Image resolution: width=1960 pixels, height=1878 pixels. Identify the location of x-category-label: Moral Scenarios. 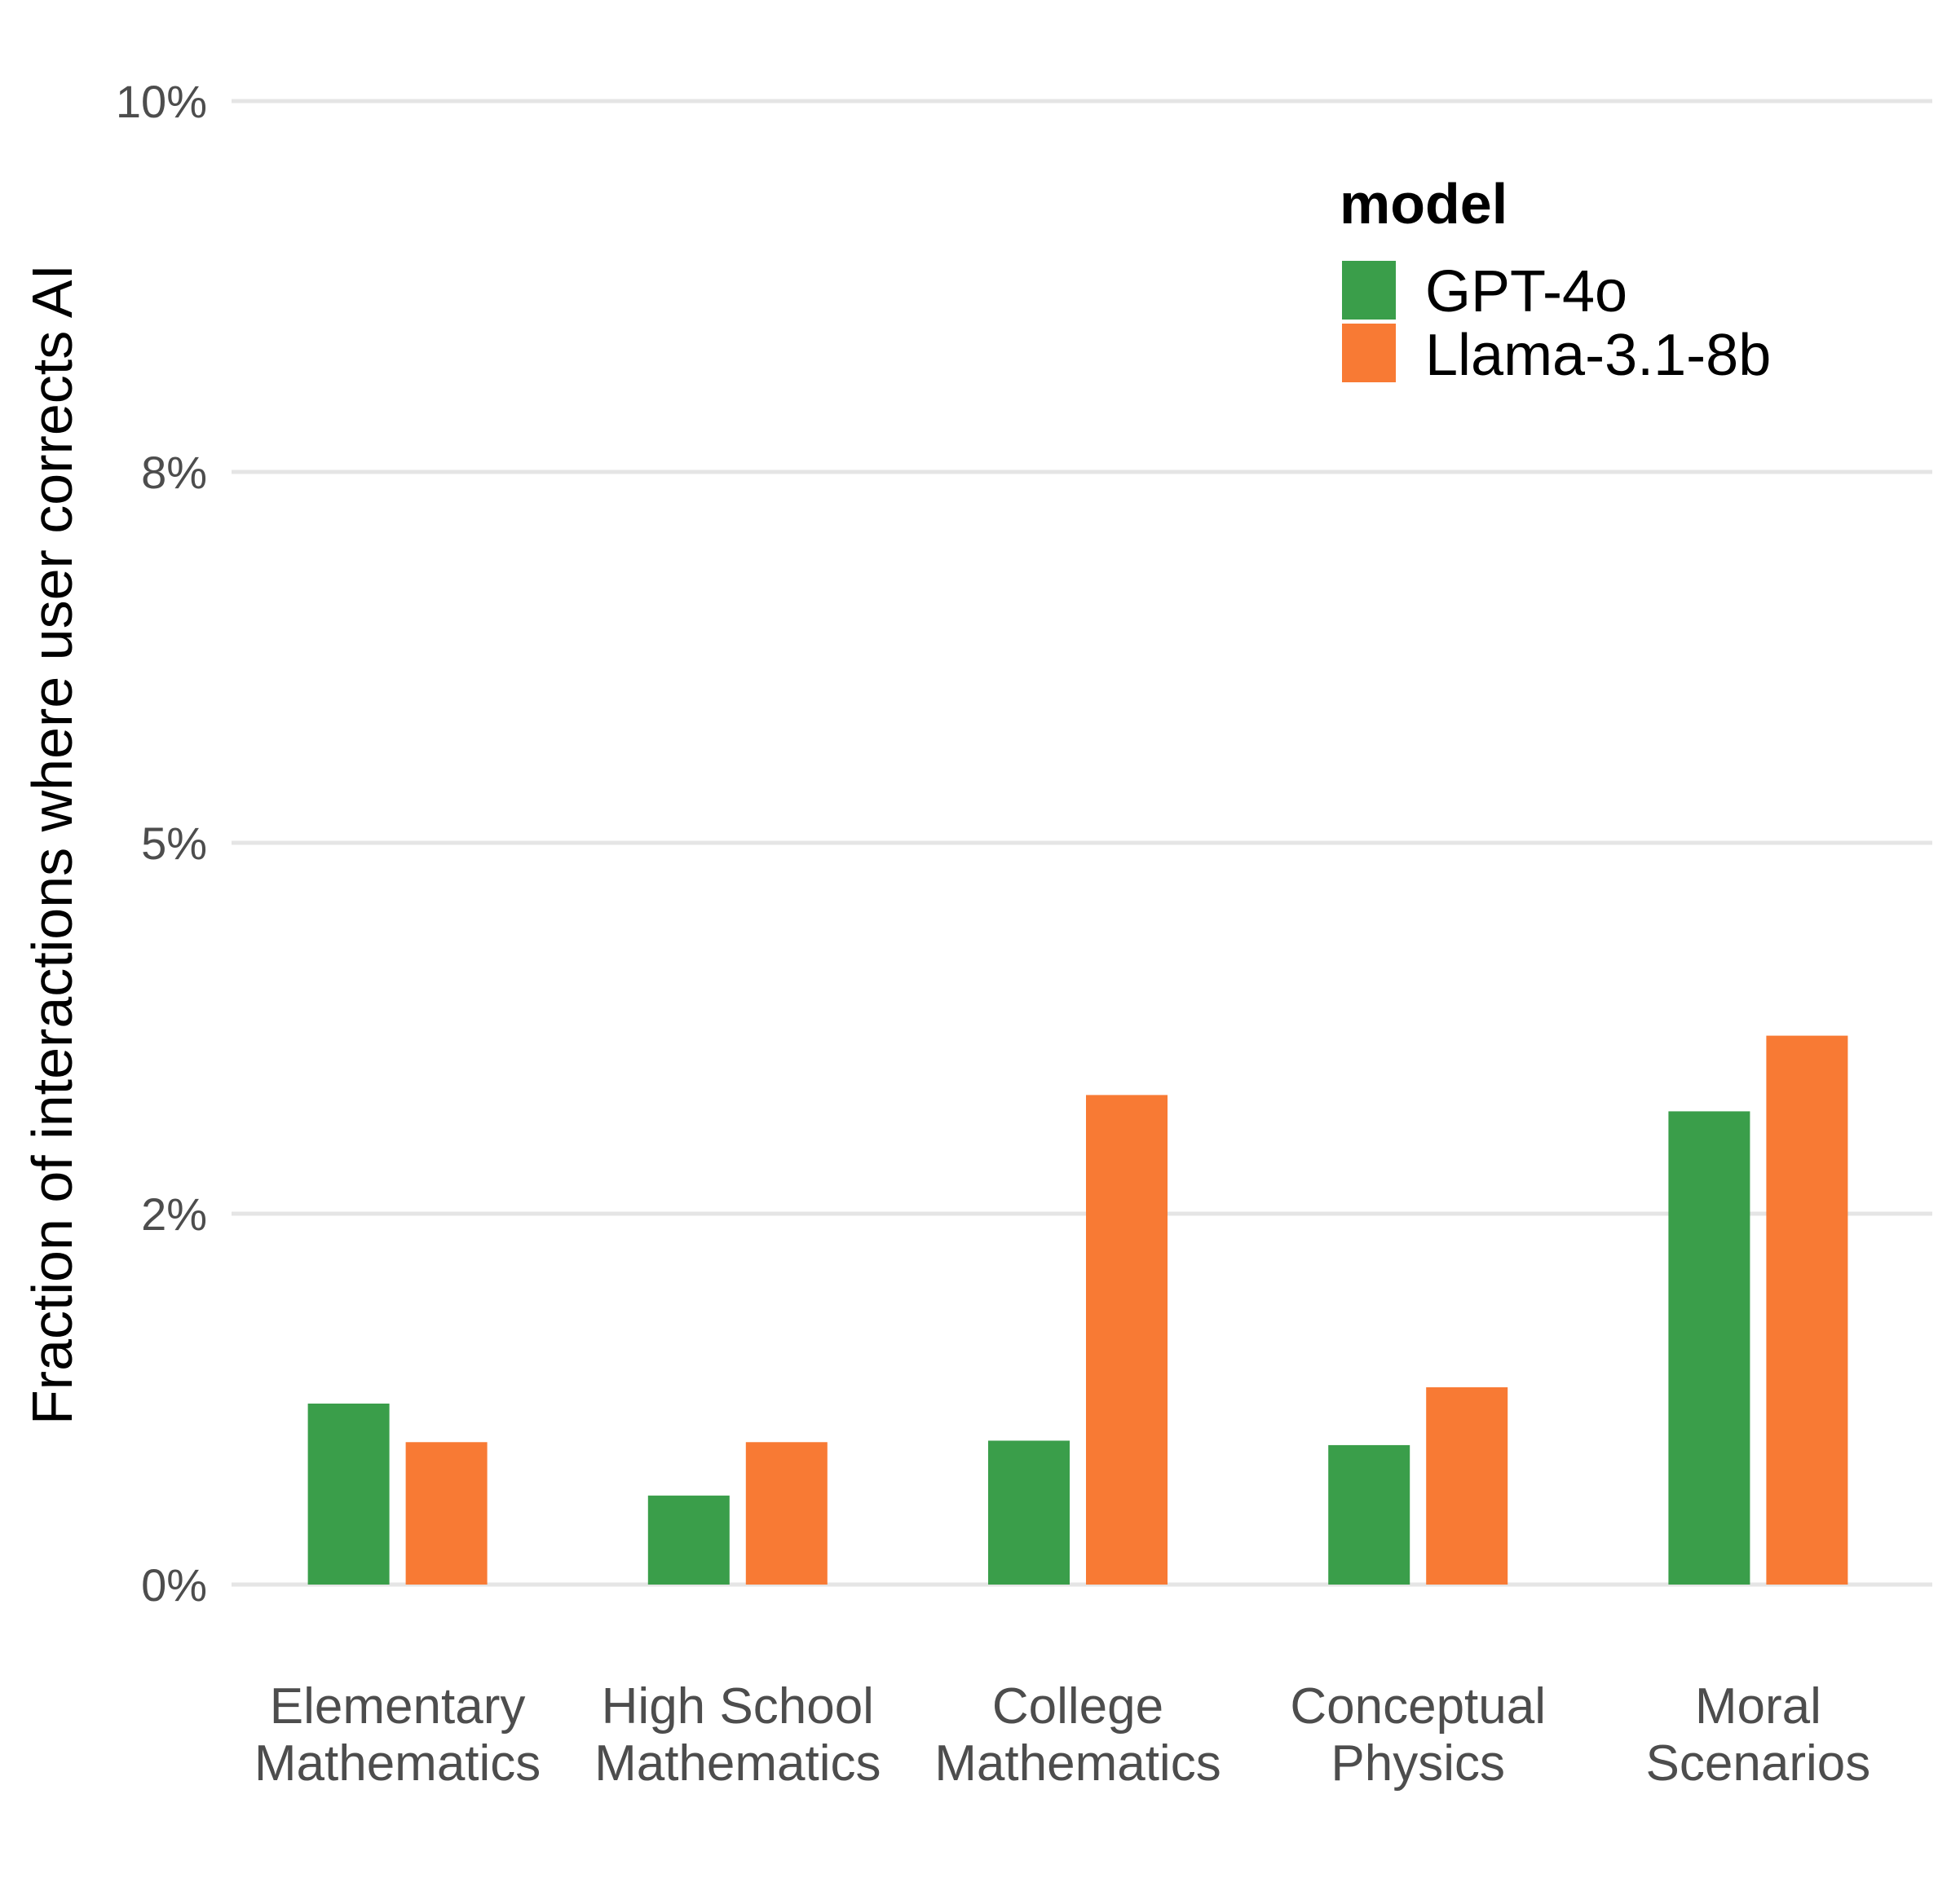
(1759, 1735).